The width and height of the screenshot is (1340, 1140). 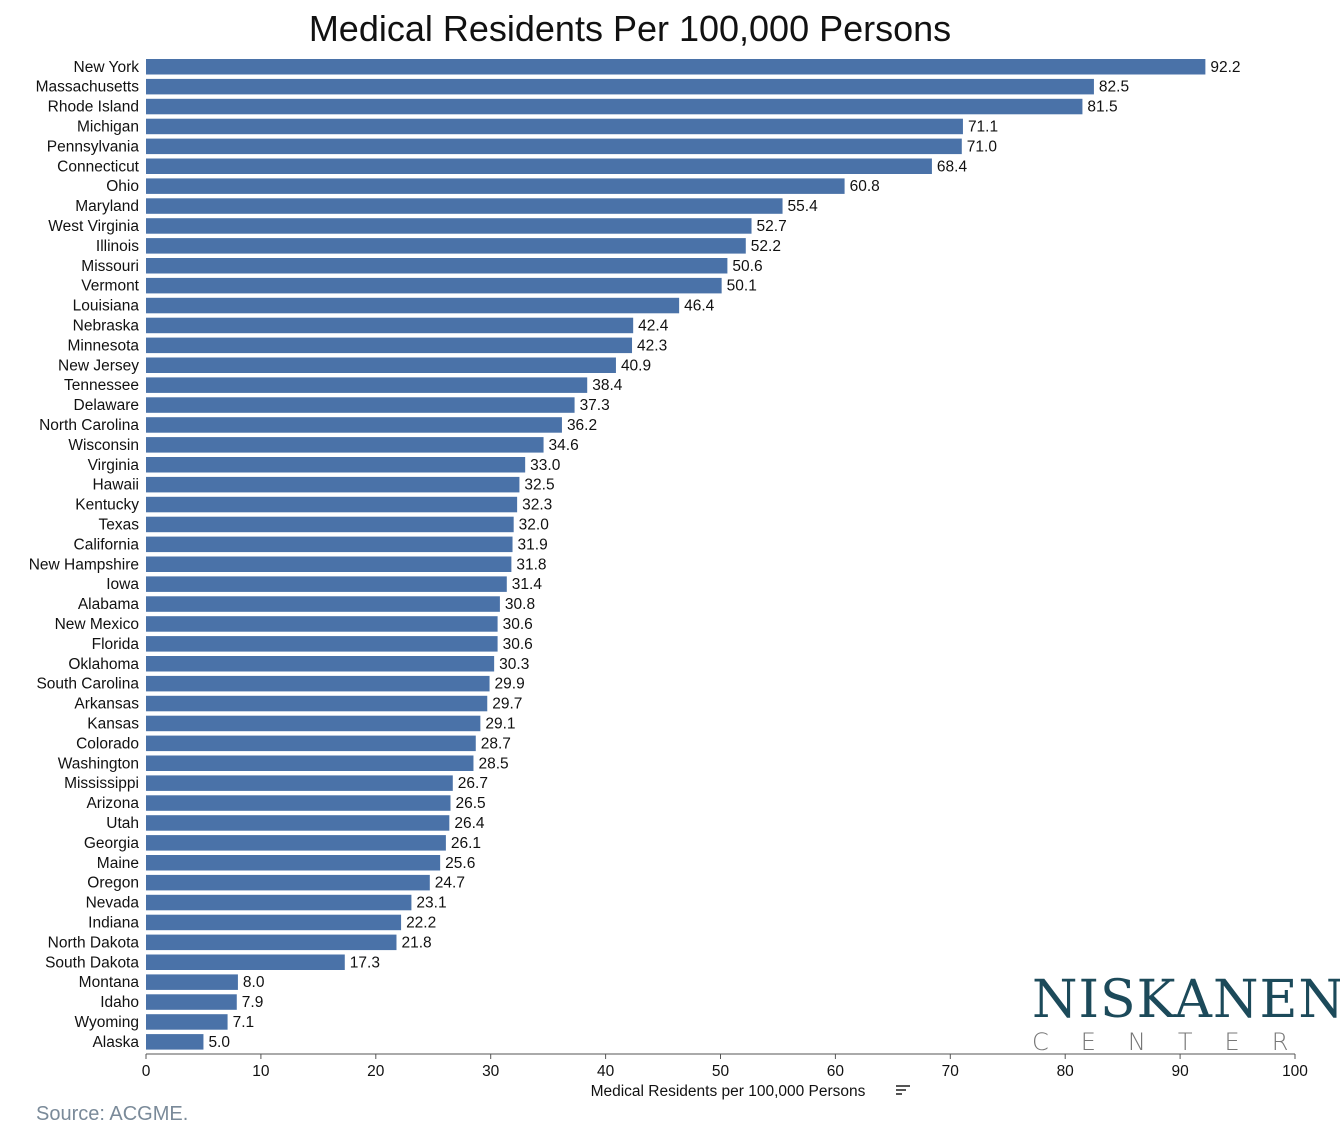 I want to click on value-label: 23.1, so click(x=431, y=903).